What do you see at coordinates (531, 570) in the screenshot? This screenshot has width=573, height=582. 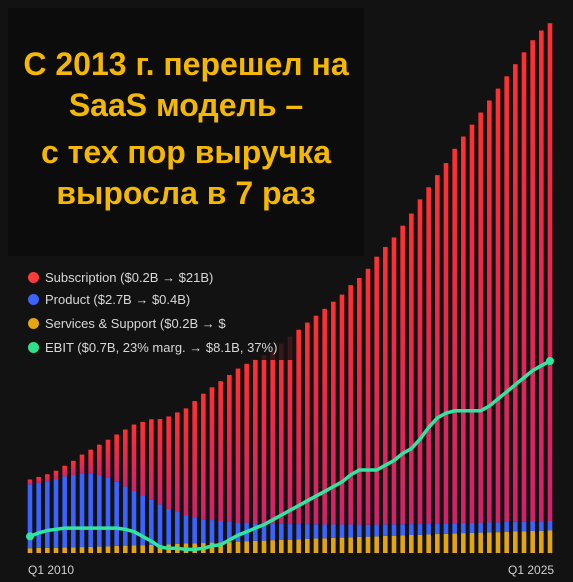 I see `x-axis-last-label: Q1 2025` at bounding box center [531, 570].